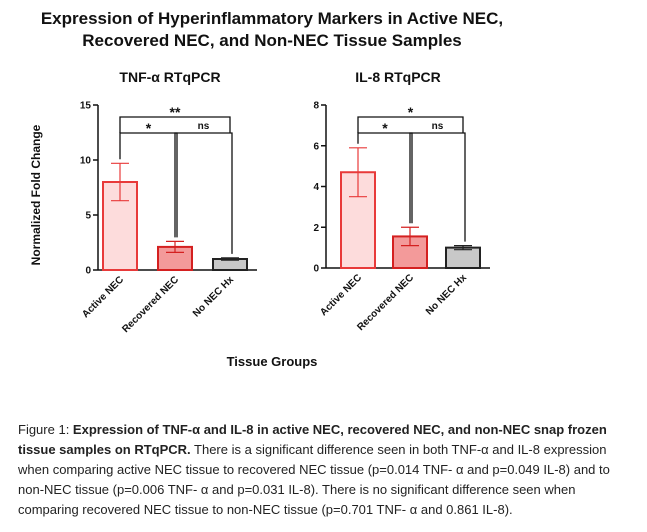 The height and width of the screenshot is (532, 647). Describe the element at coordinates (316, 106) in the screenshot. I see `y-tick-label: 8` at that location.